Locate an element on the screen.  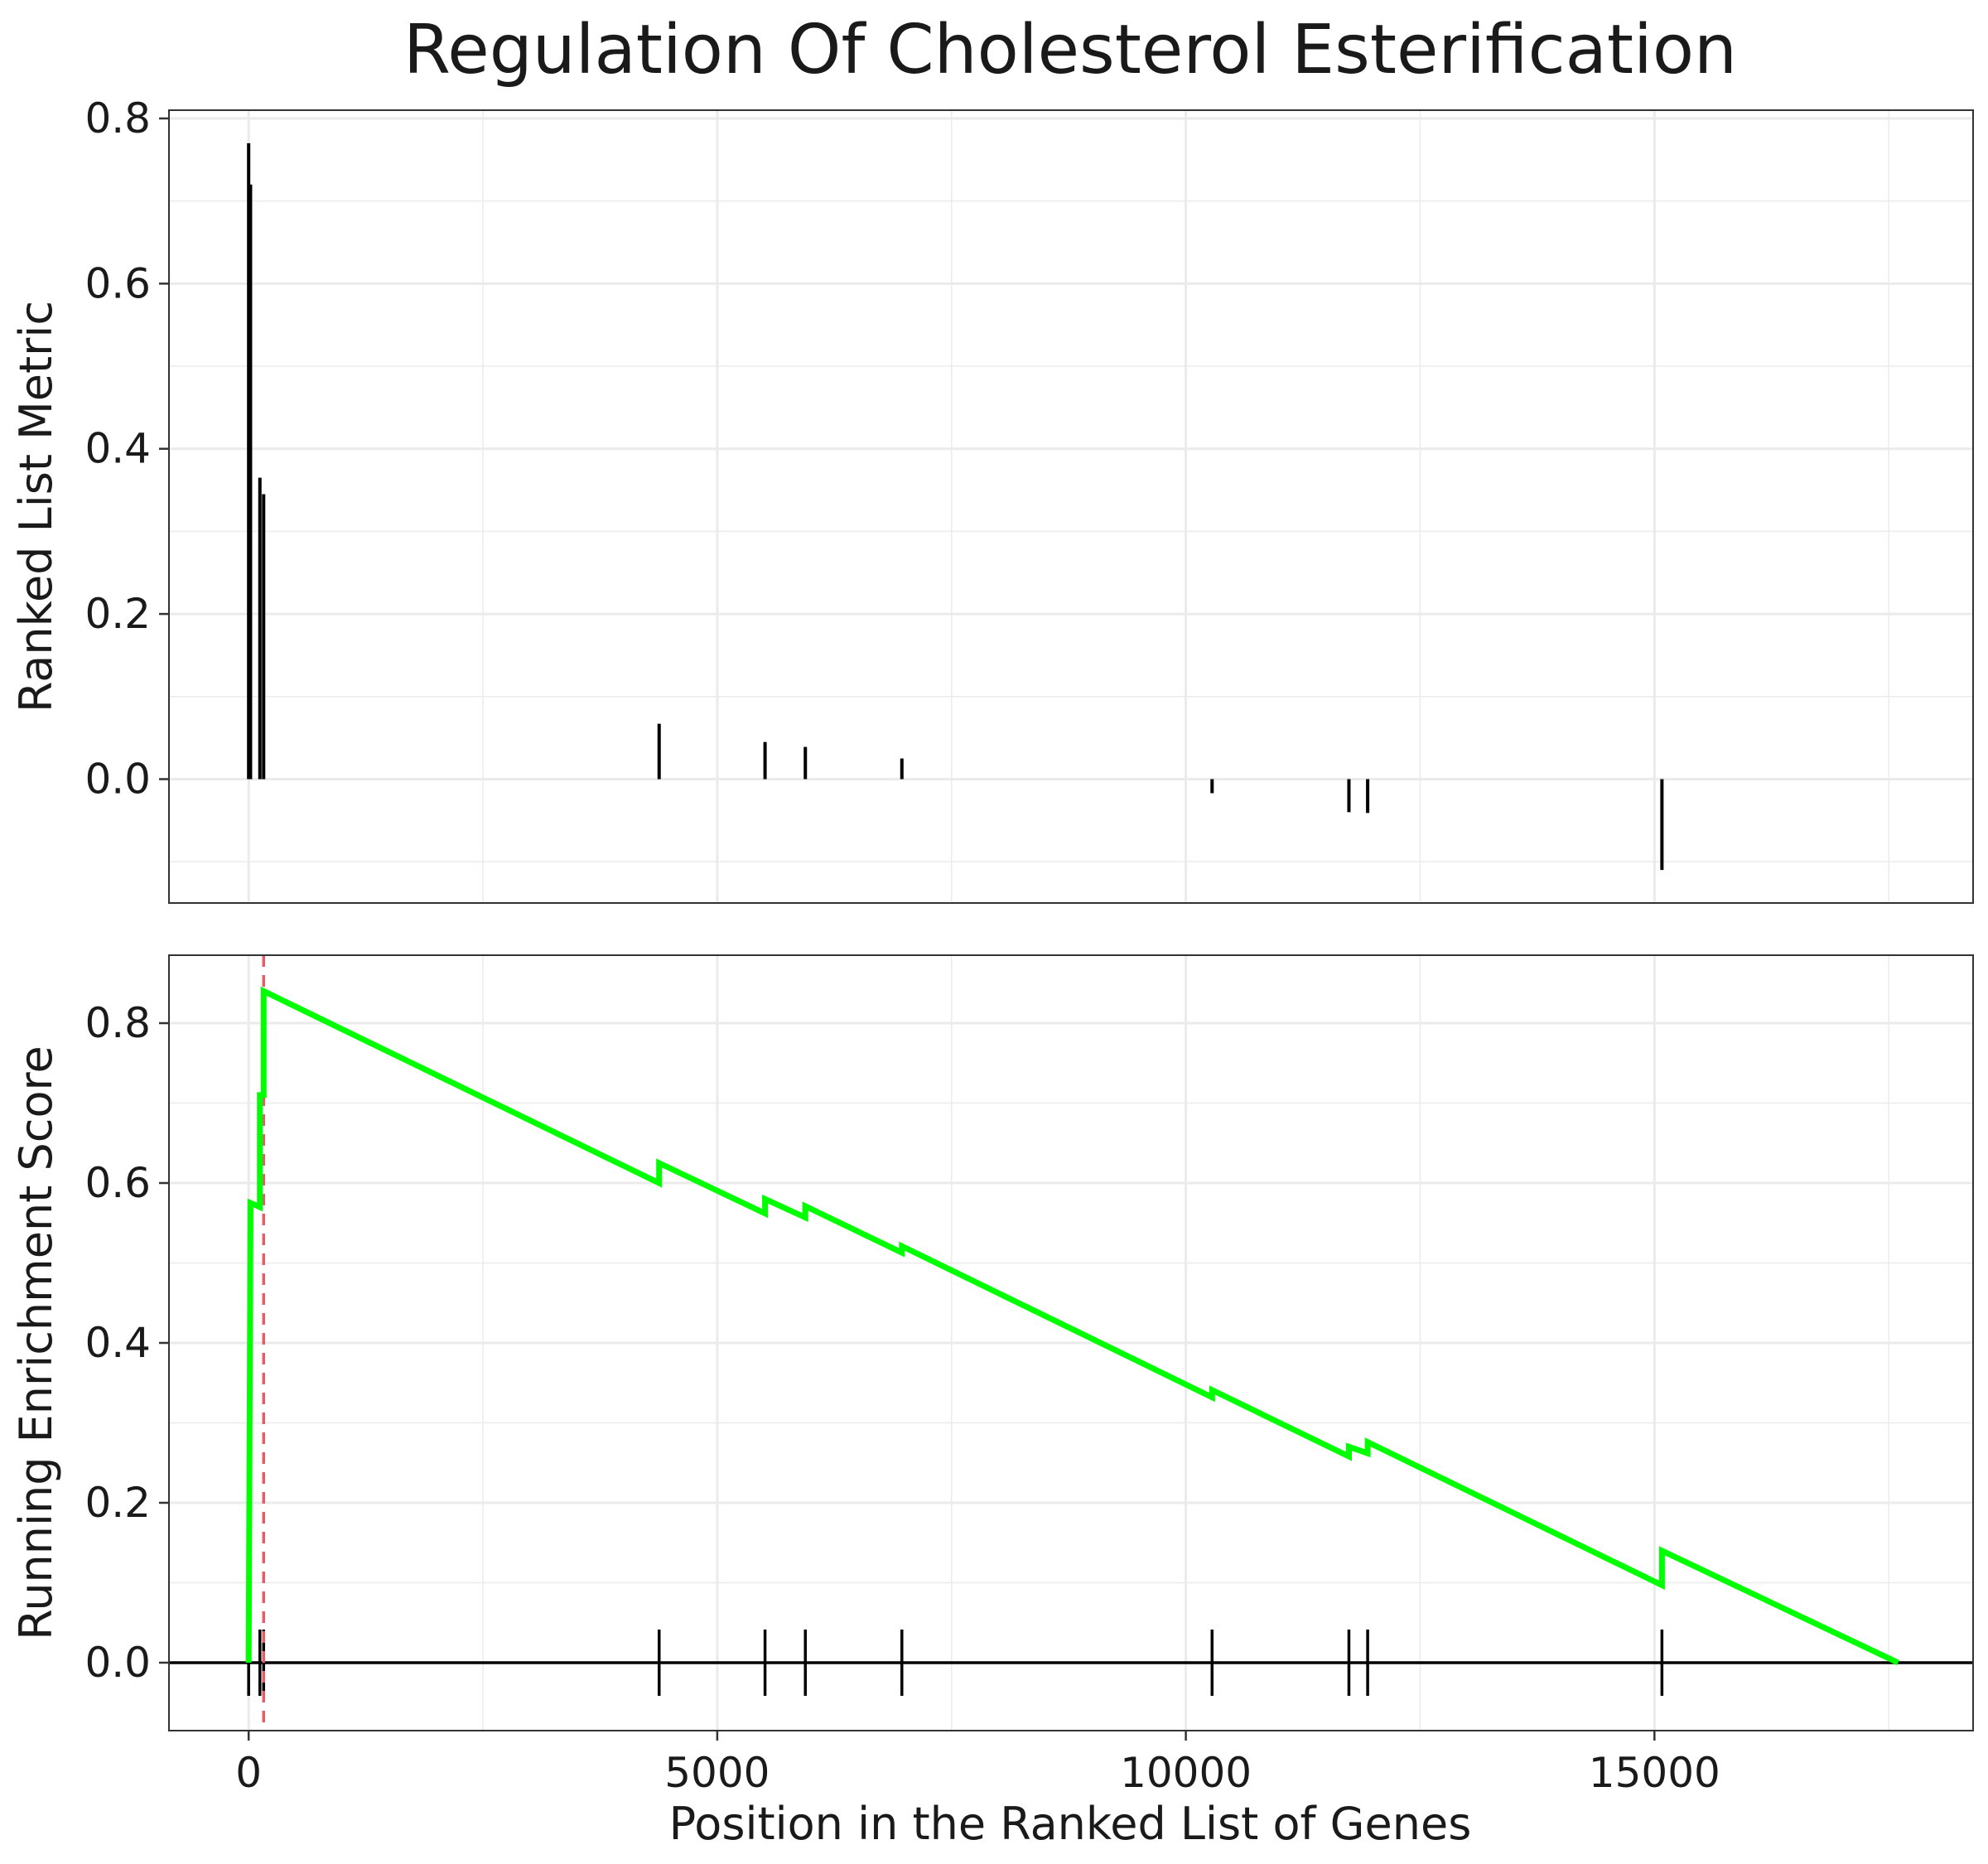
x-ticks: 0 5000 10000 15000 is located at coordinates (977, 1764).